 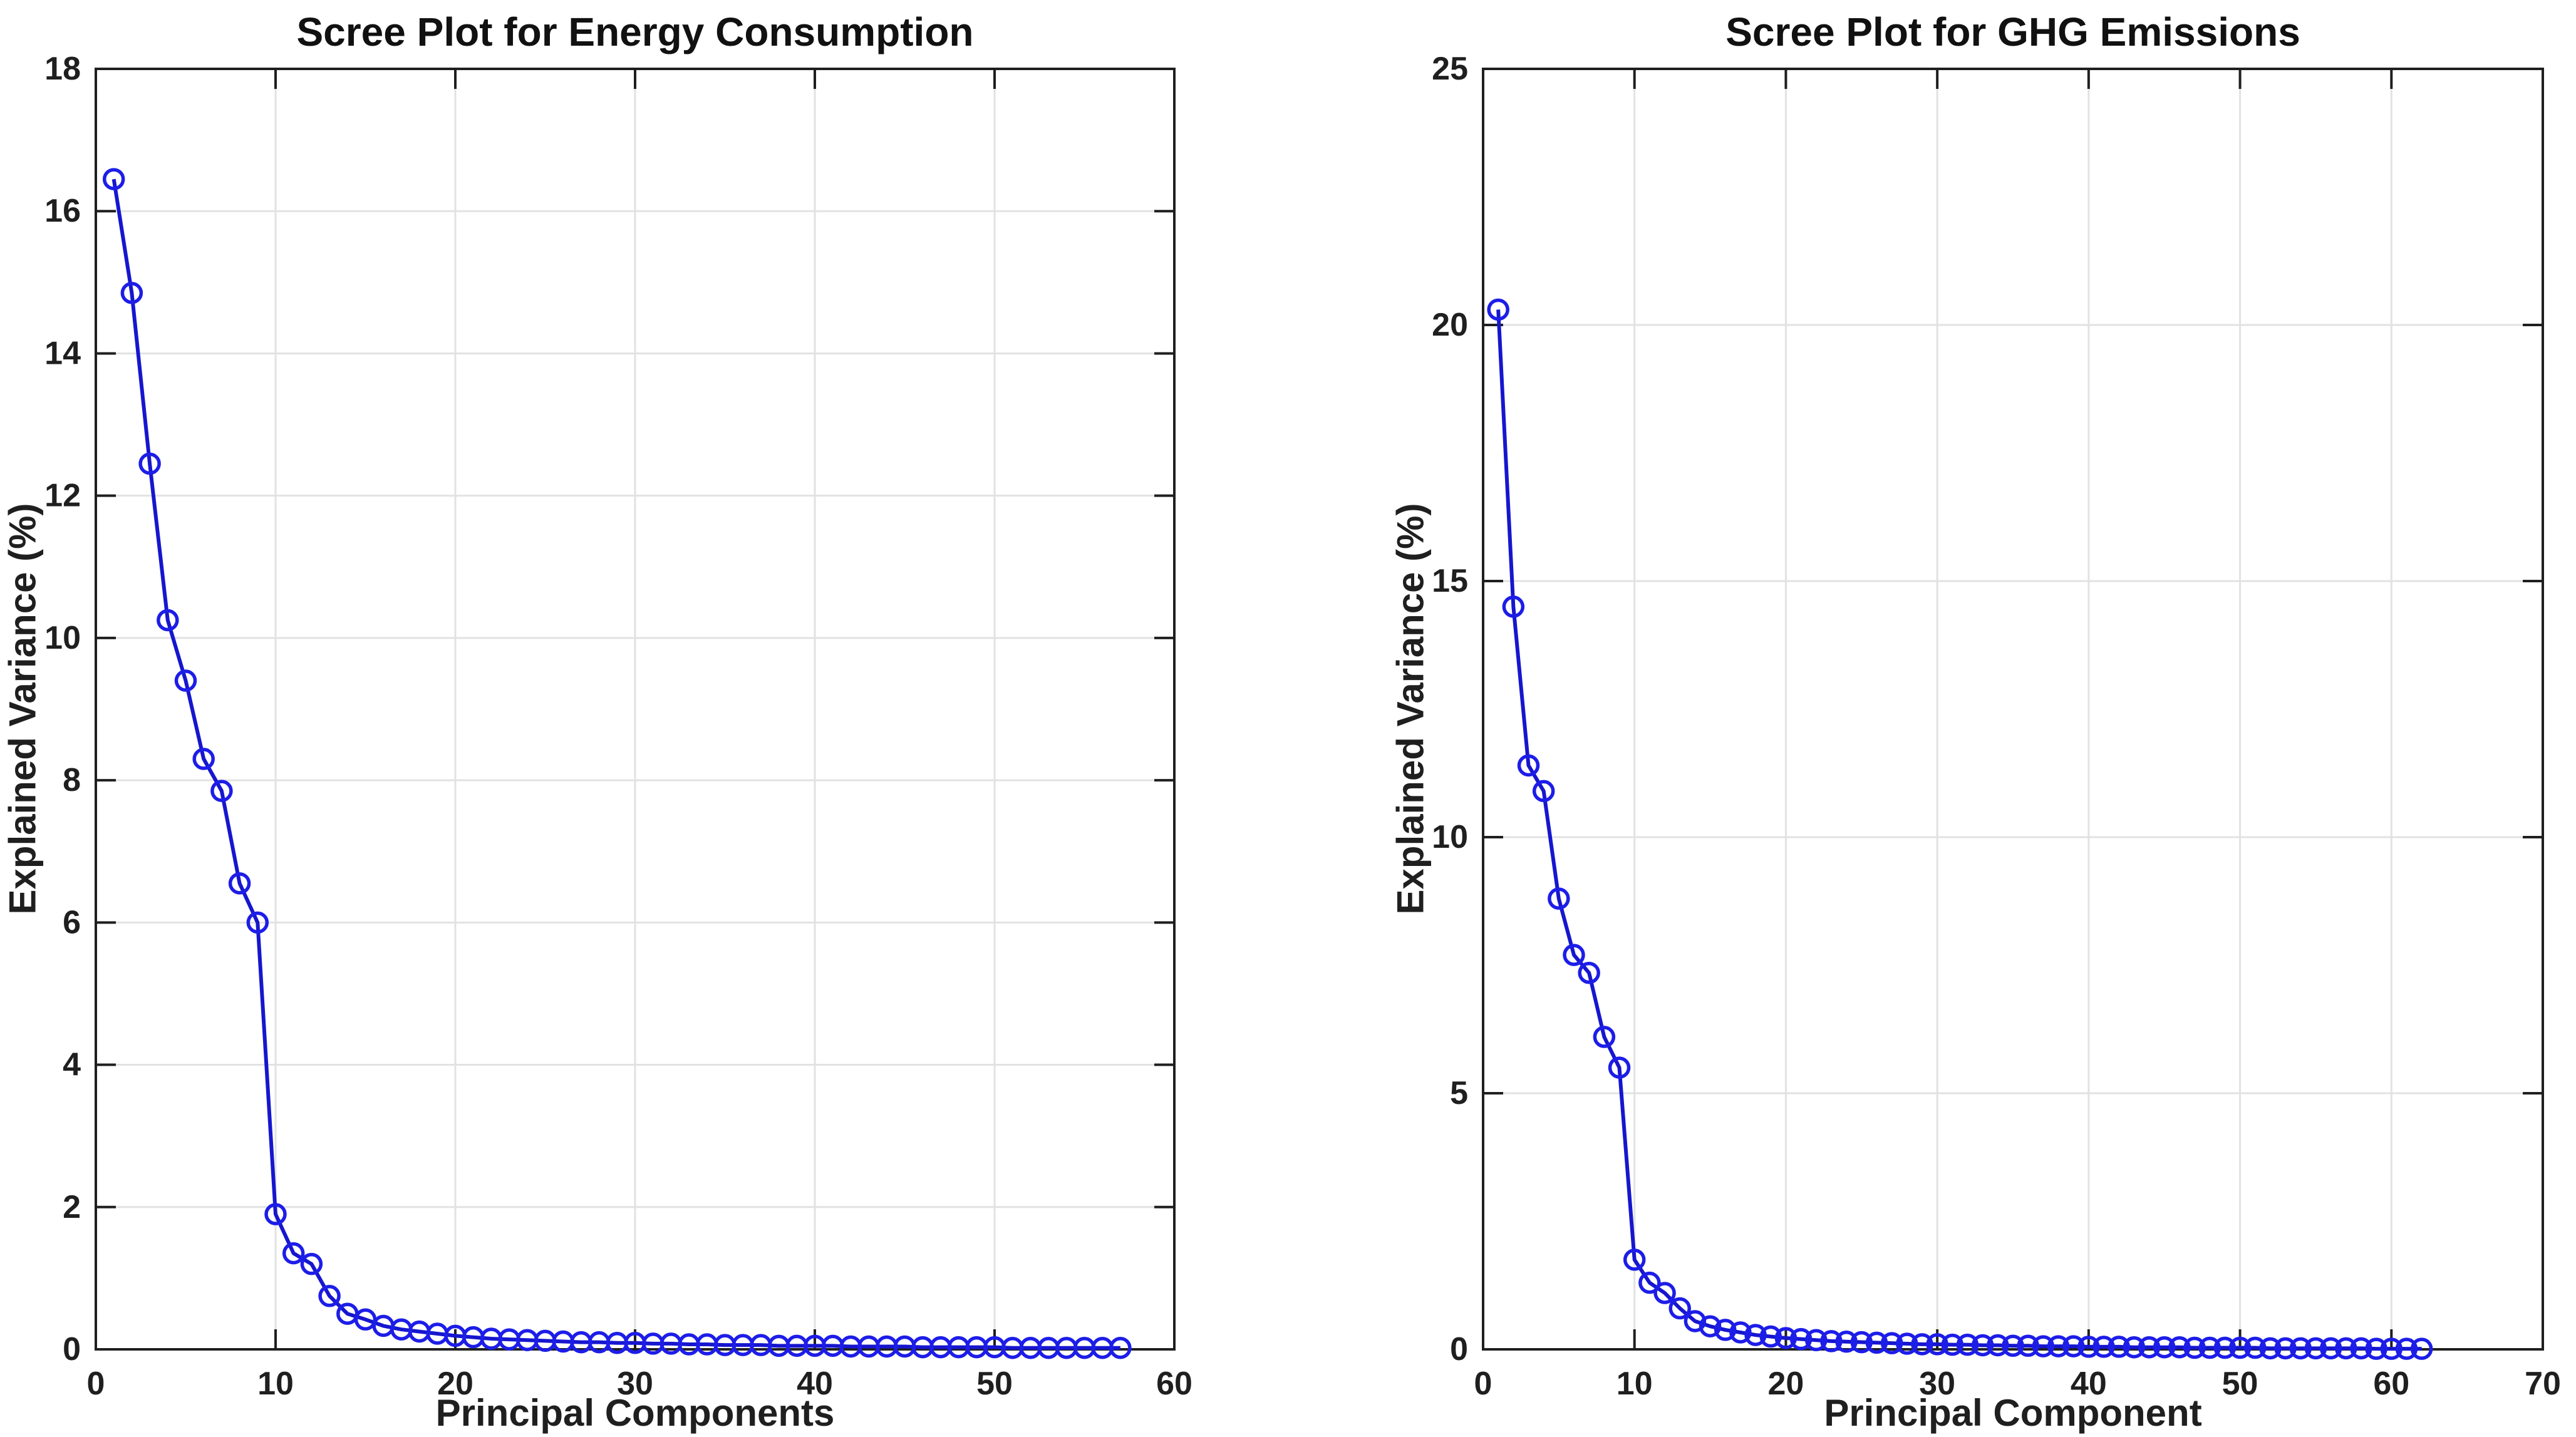 I want to click on left-plot-ytick-label: 18, so click(x=62, y=69).